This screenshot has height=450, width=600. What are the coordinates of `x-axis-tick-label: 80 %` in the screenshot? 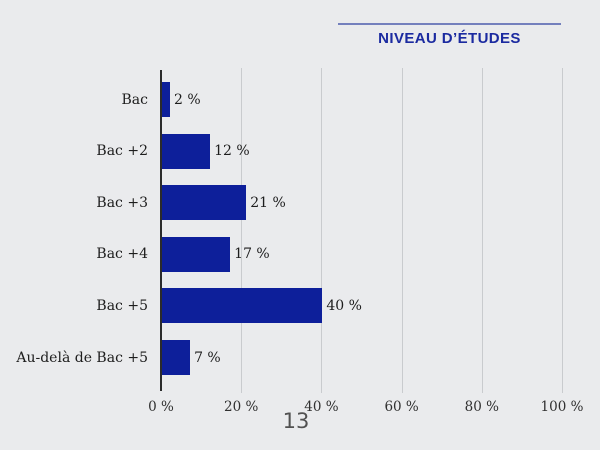 It's located at (481, 407).